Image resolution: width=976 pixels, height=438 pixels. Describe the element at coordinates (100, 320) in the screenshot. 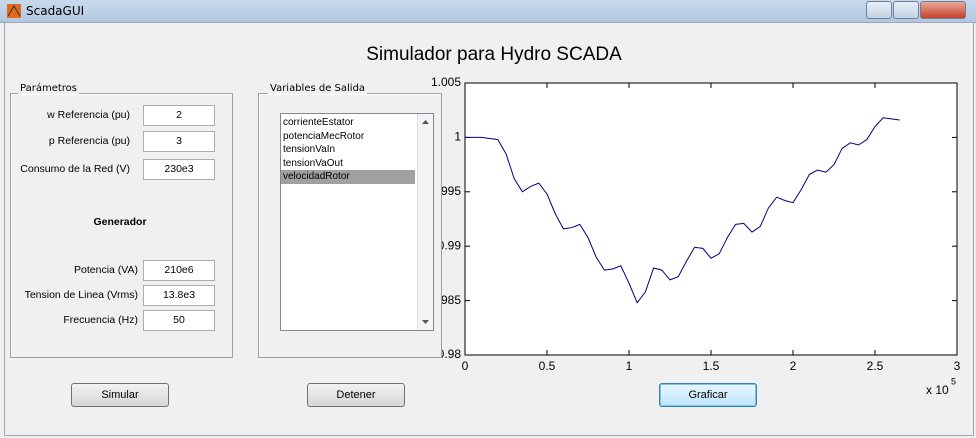

I see `field-label: Frecuencia (Hz)` at that location.